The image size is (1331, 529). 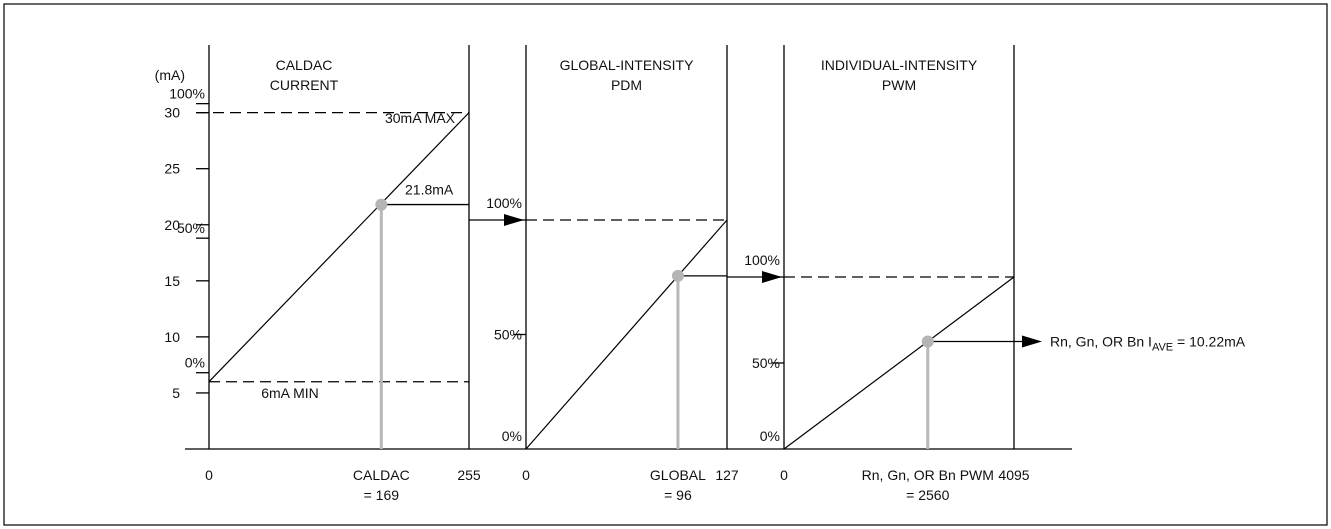 What do you see at coordinates (678, 495) in the screenshot?
I see `panel-global-point-x-value: = 96` at bounding box center [678, 495].